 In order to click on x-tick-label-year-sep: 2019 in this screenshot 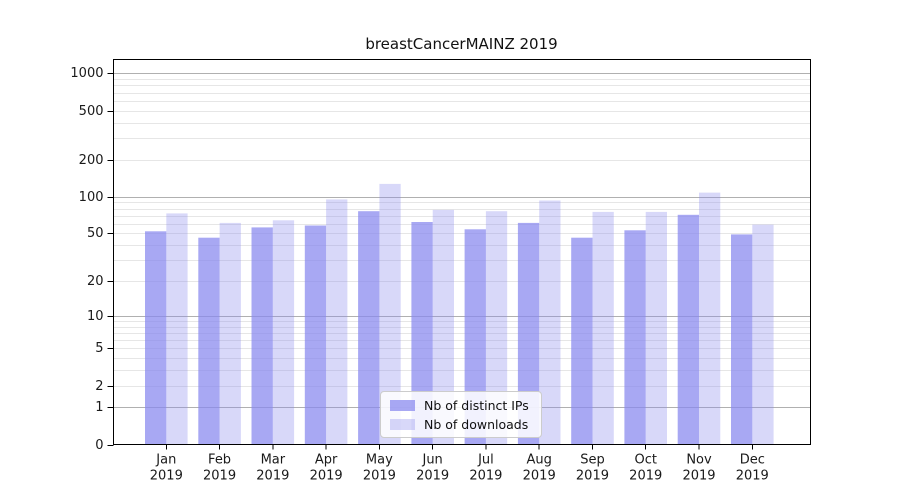, I will do `click(592, 475)`.